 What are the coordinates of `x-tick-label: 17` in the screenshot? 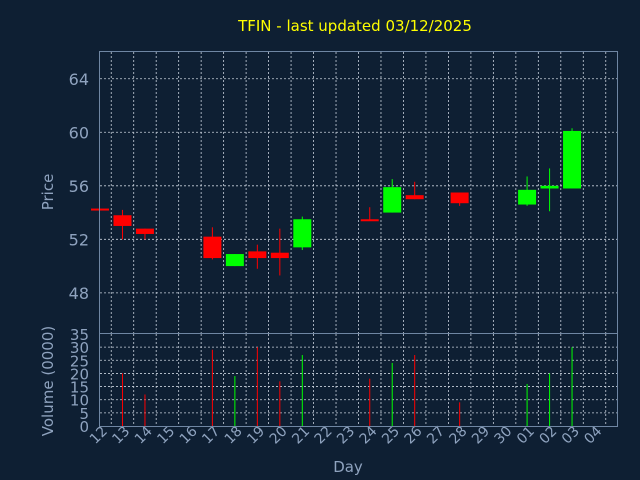 It's located at (211, 436).